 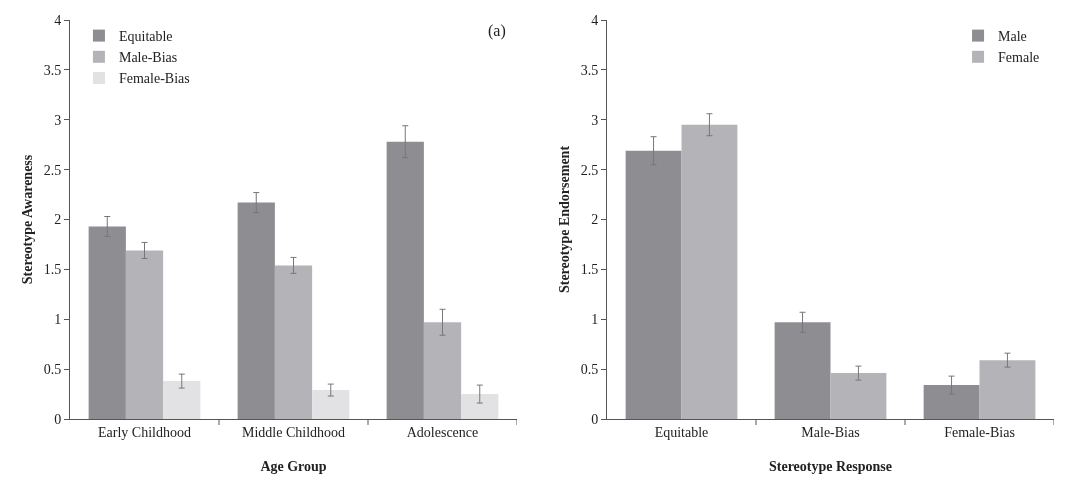 I want to click on legend-label: Equitable, so click(x=145, y=37).